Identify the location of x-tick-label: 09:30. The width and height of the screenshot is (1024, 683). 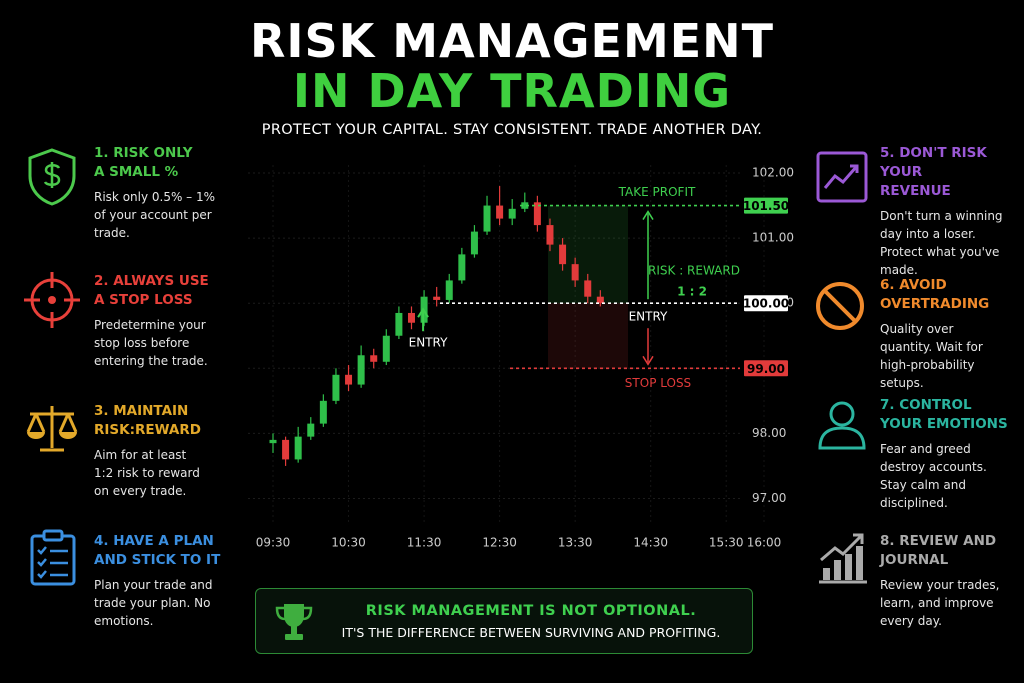
(273, 543).